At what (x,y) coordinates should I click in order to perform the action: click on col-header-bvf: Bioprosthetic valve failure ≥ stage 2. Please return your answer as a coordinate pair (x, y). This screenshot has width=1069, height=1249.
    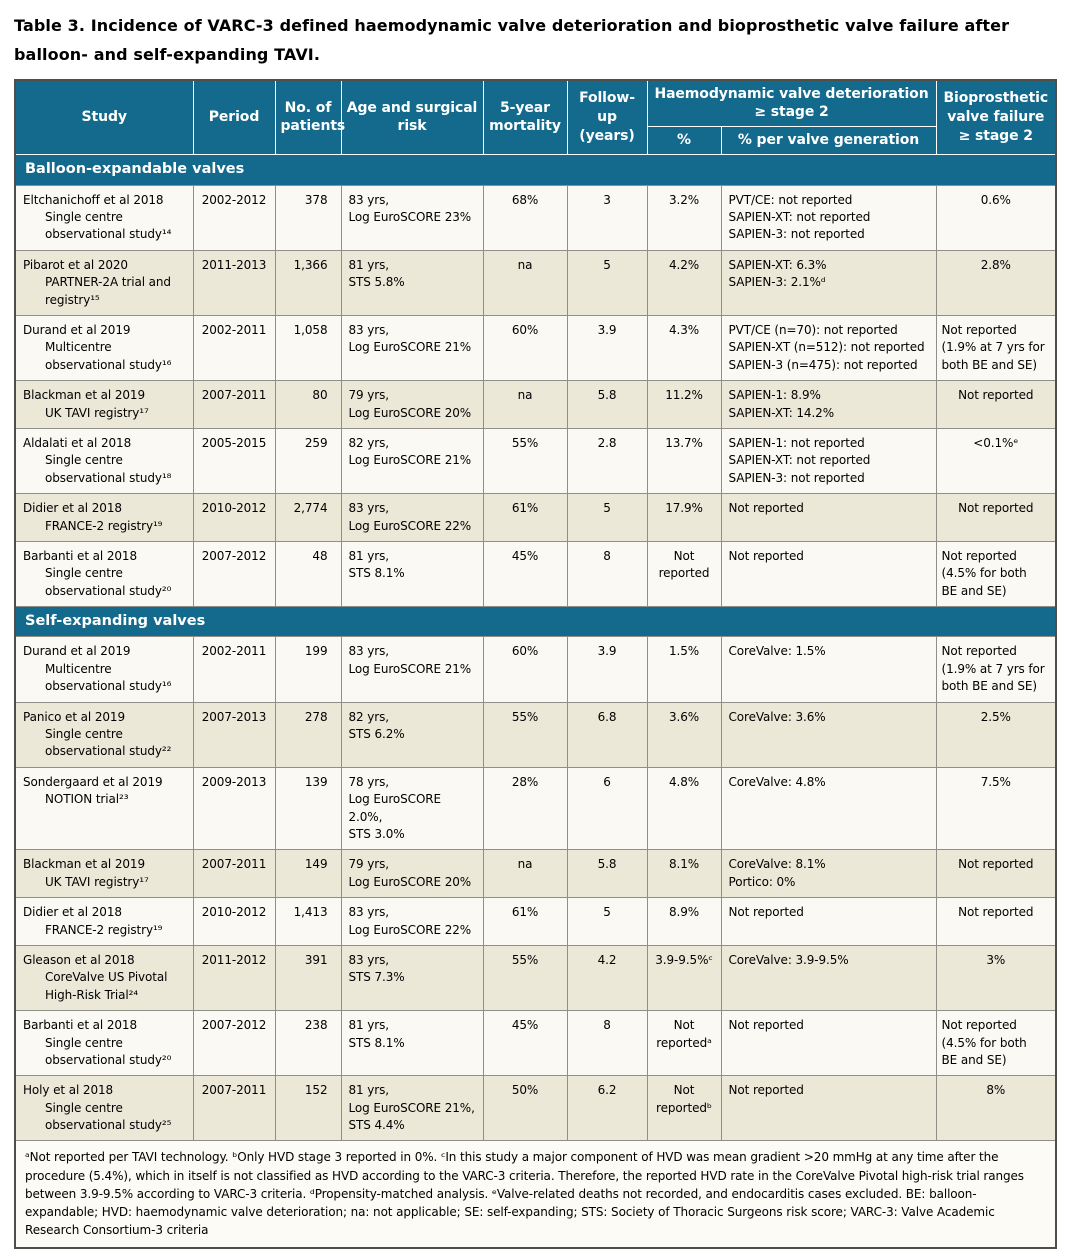
    Looking at the image, I should click on (996, 117).